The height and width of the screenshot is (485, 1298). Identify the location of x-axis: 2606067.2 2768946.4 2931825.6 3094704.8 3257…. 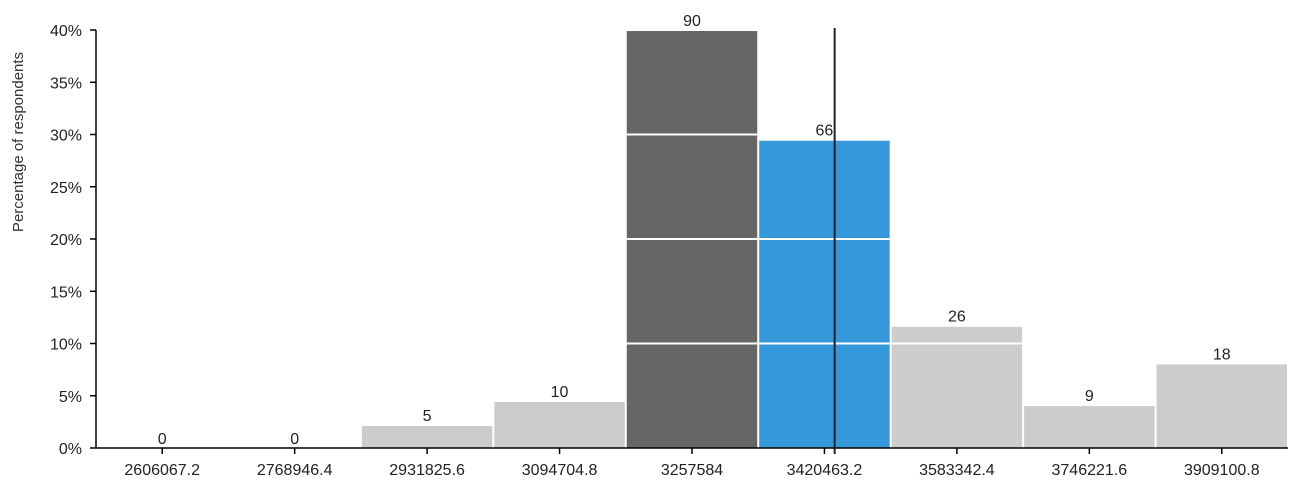
(692, 463).